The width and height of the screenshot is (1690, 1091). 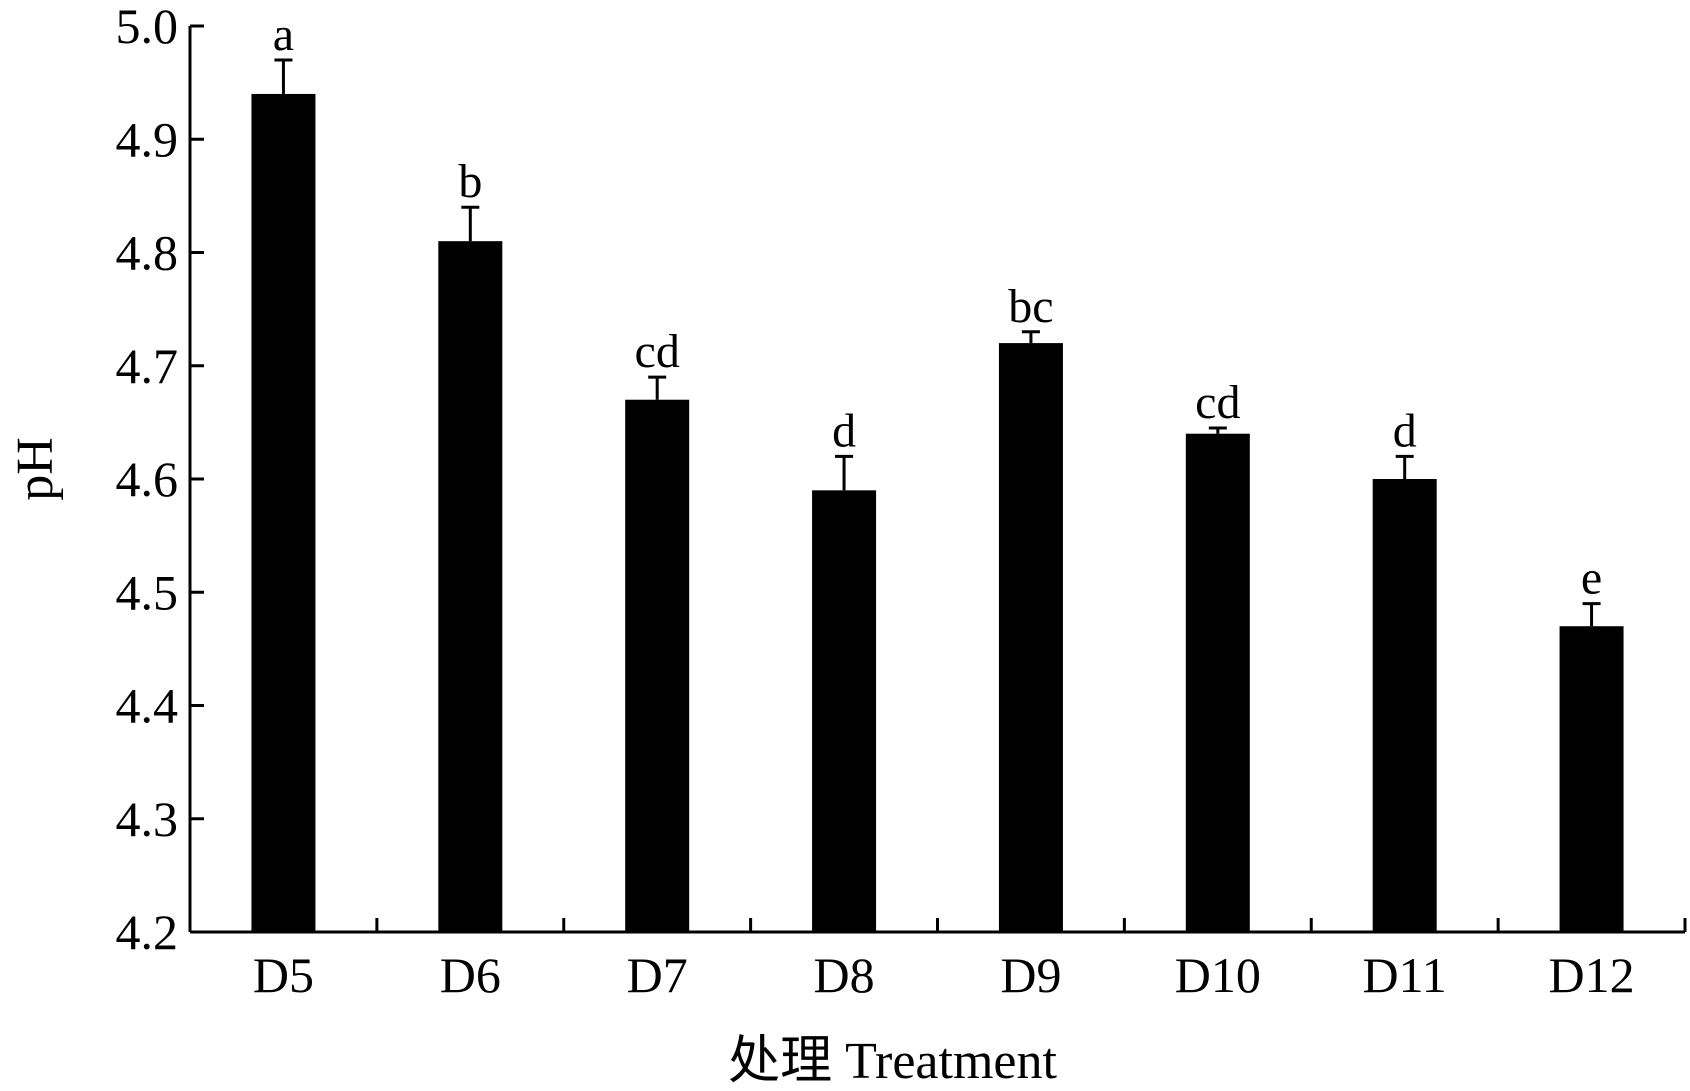 I want to click on y-tick-label: 4.8, so click(x=147, y=253).